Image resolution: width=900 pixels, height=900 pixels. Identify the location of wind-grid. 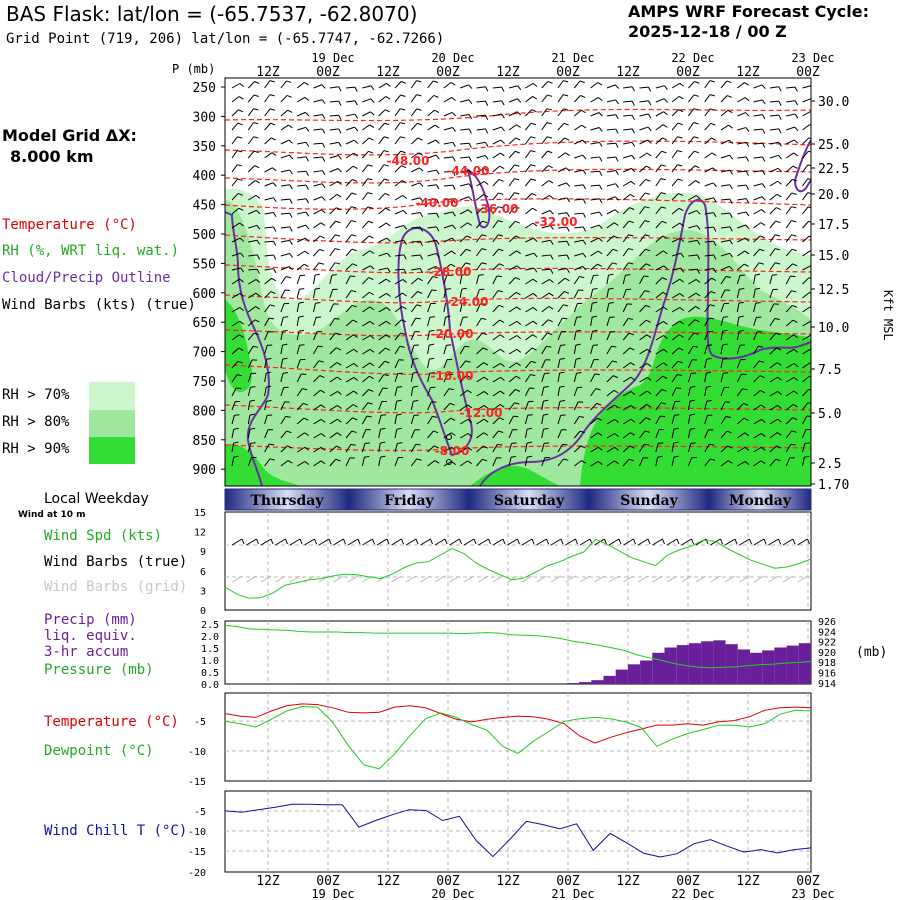
(518, 561).